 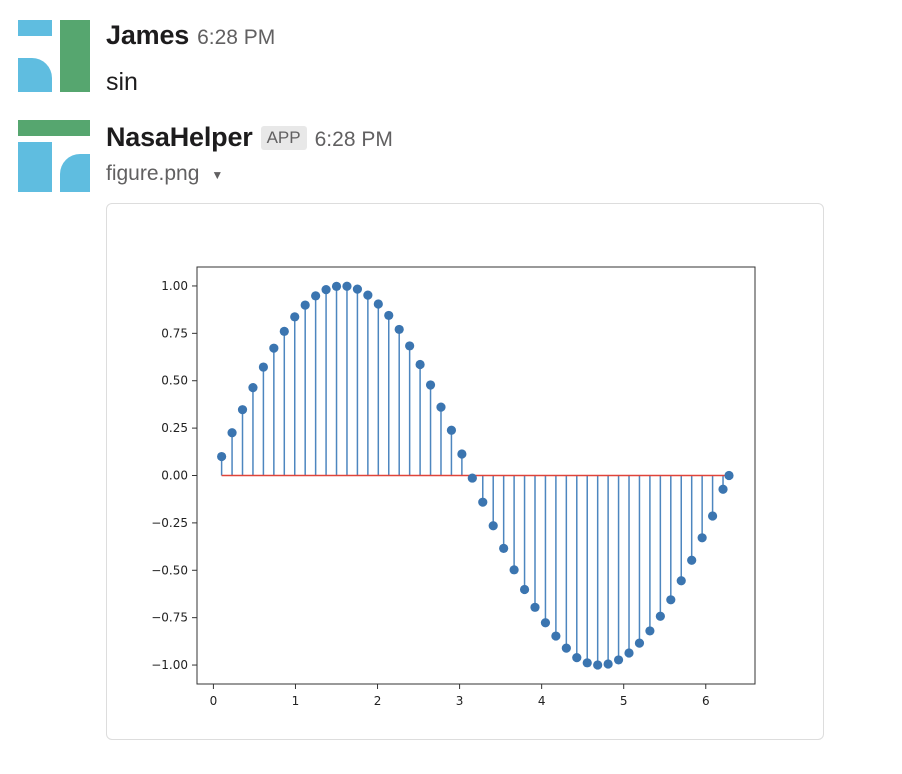 I want to click on file-title: figure.png ▼, so click(x=164, y=174).